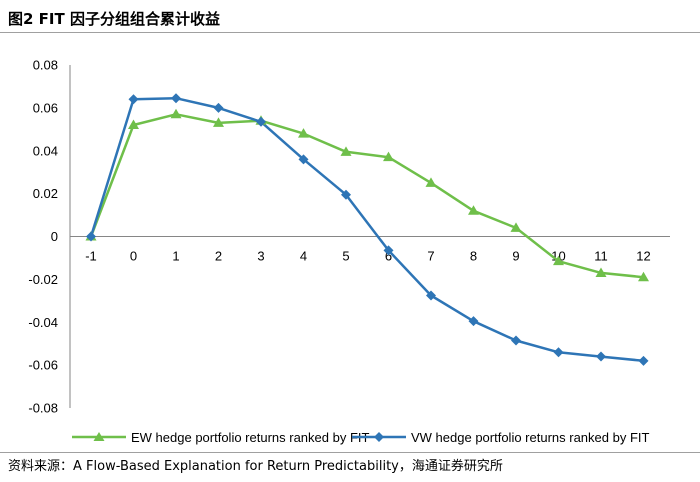  I want to click on x-tick-label: -1, so click(91, 256).